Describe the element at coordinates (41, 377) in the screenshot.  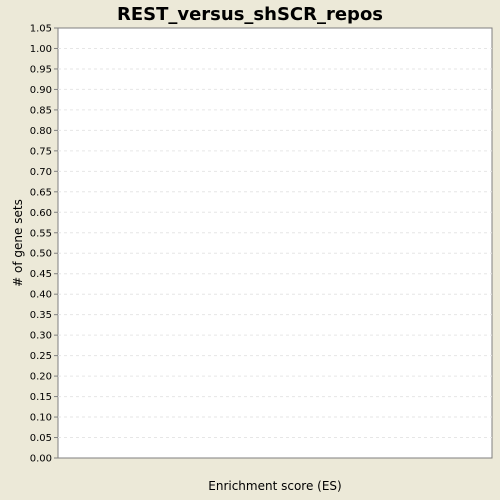
I see `y-tick-label: 0.20` at that location.